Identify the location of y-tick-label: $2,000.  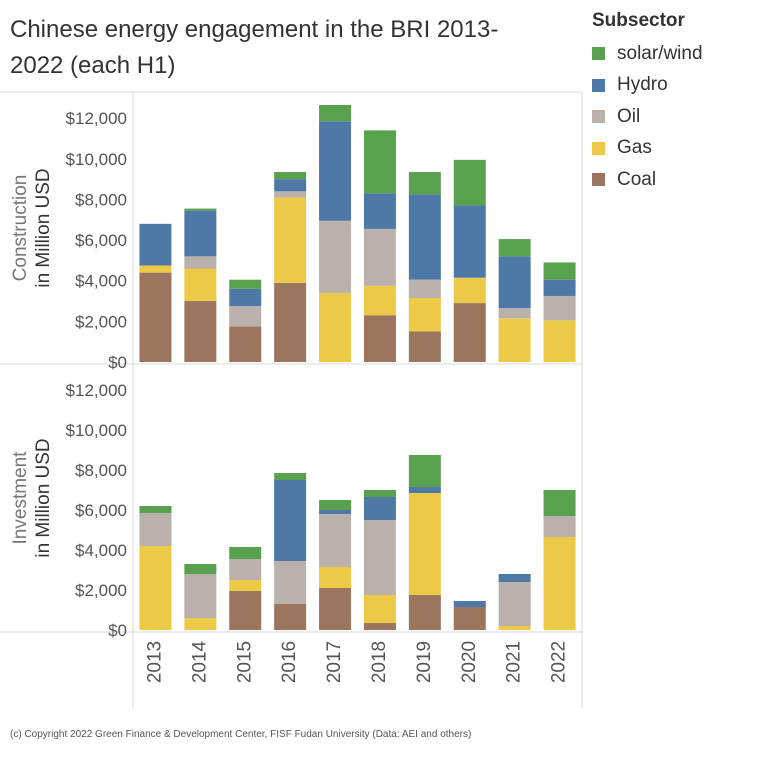
(101, 321).